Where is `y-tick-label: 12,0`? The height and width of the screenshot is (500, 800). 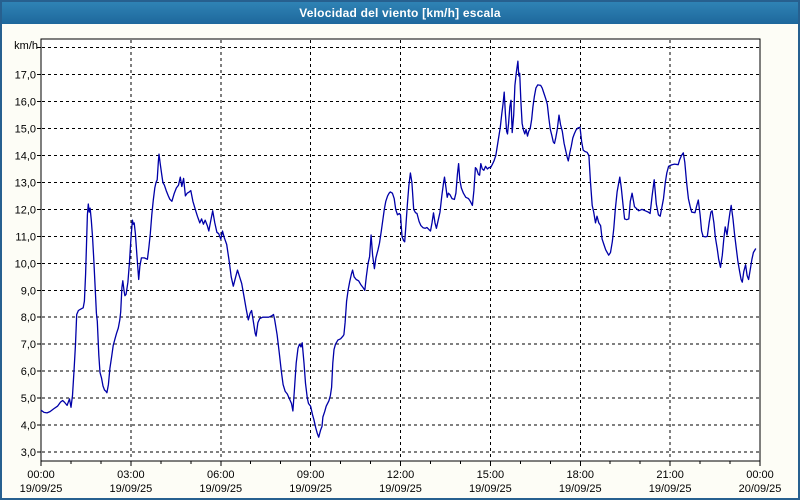 y-tick-label: 12,0 is located at coordinates (25, 210).